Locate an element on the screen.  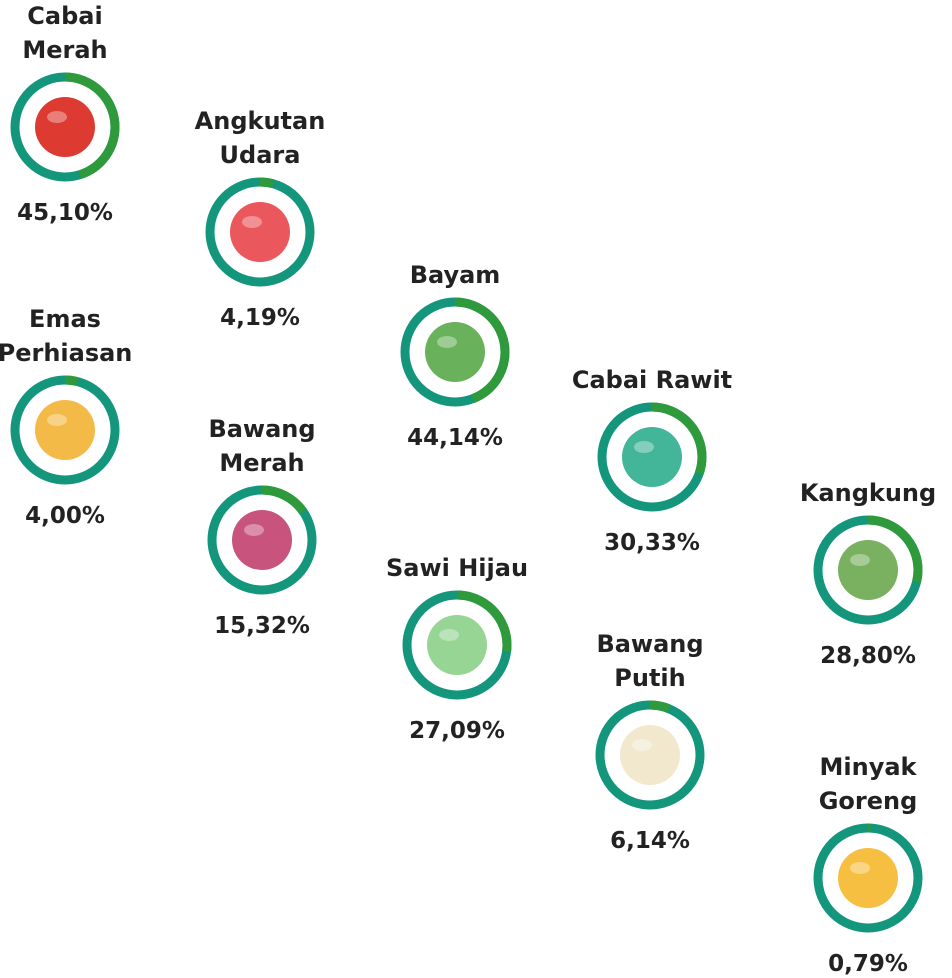
item-label: Kangkung is located at coordinates (868, 493).